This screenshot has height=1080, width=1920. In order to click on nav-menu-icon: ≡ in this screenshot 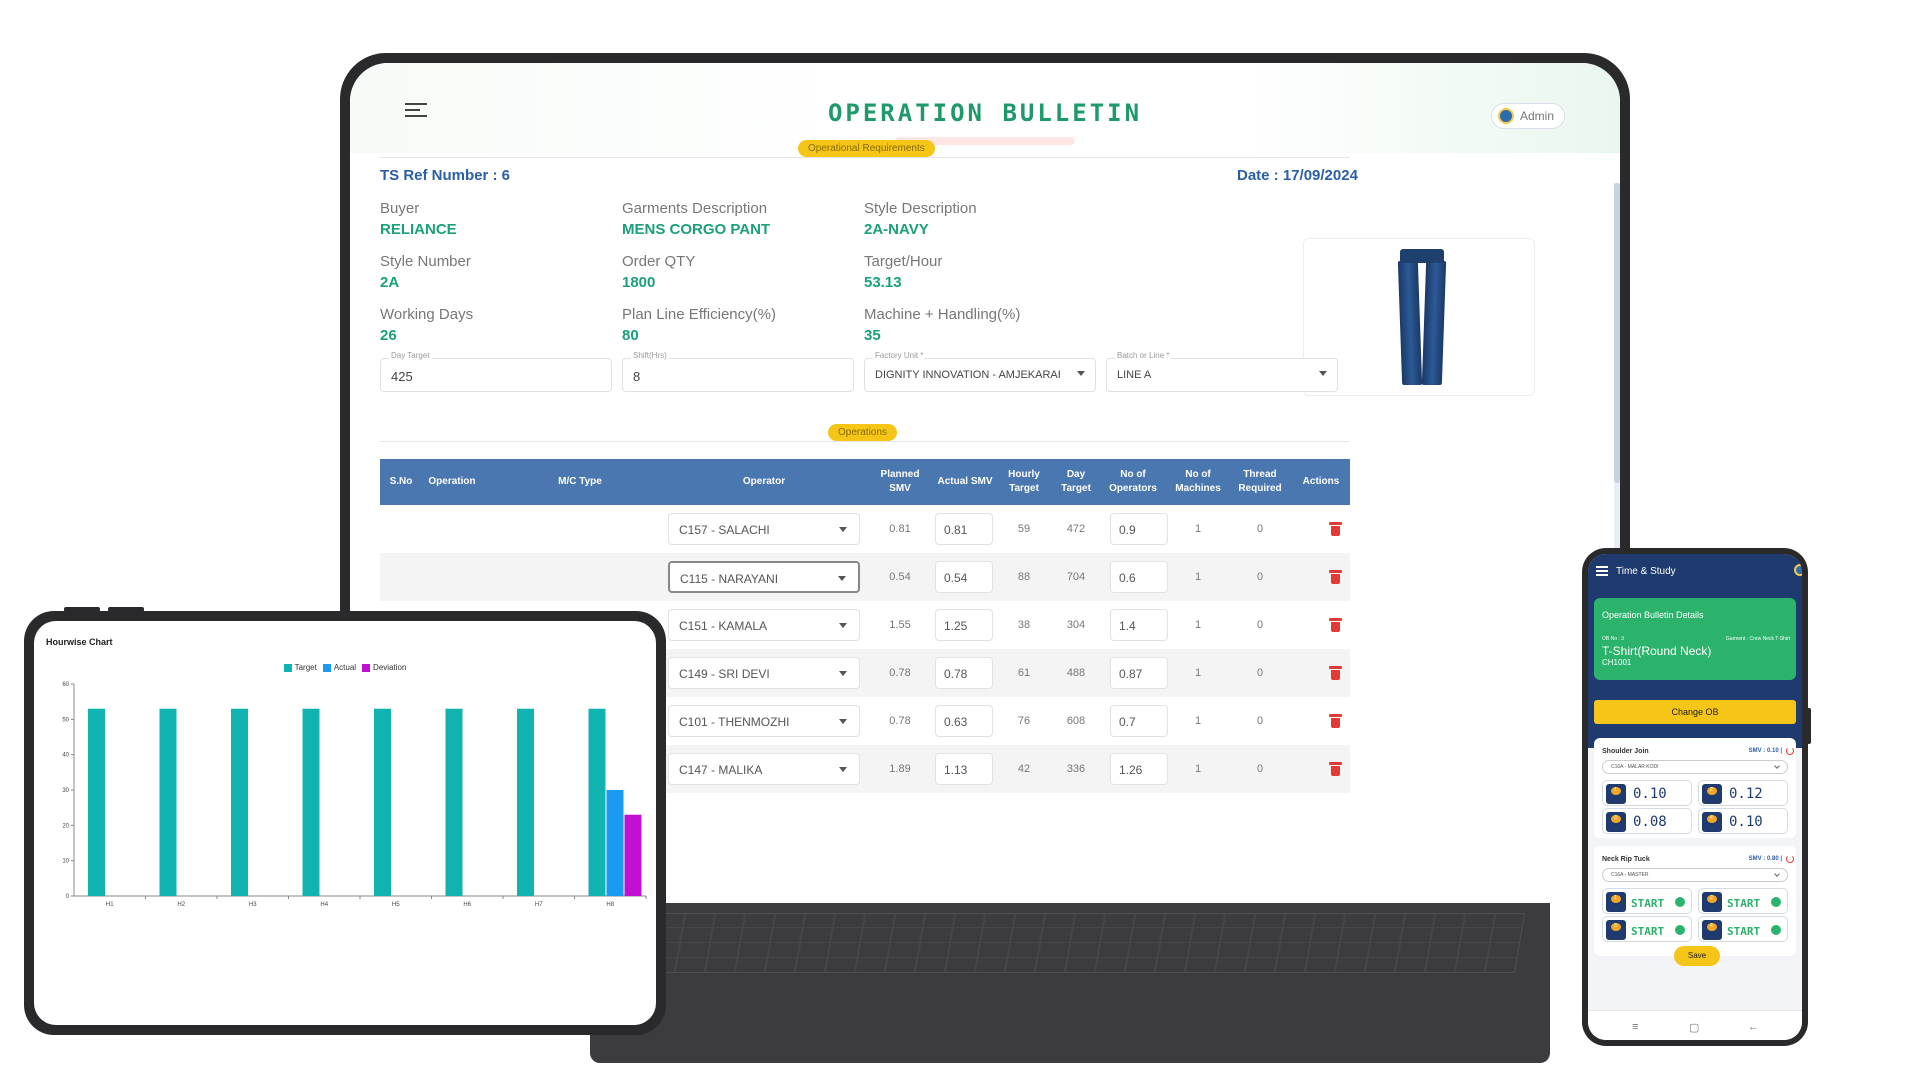, I will do `click(1635, 1027)`.